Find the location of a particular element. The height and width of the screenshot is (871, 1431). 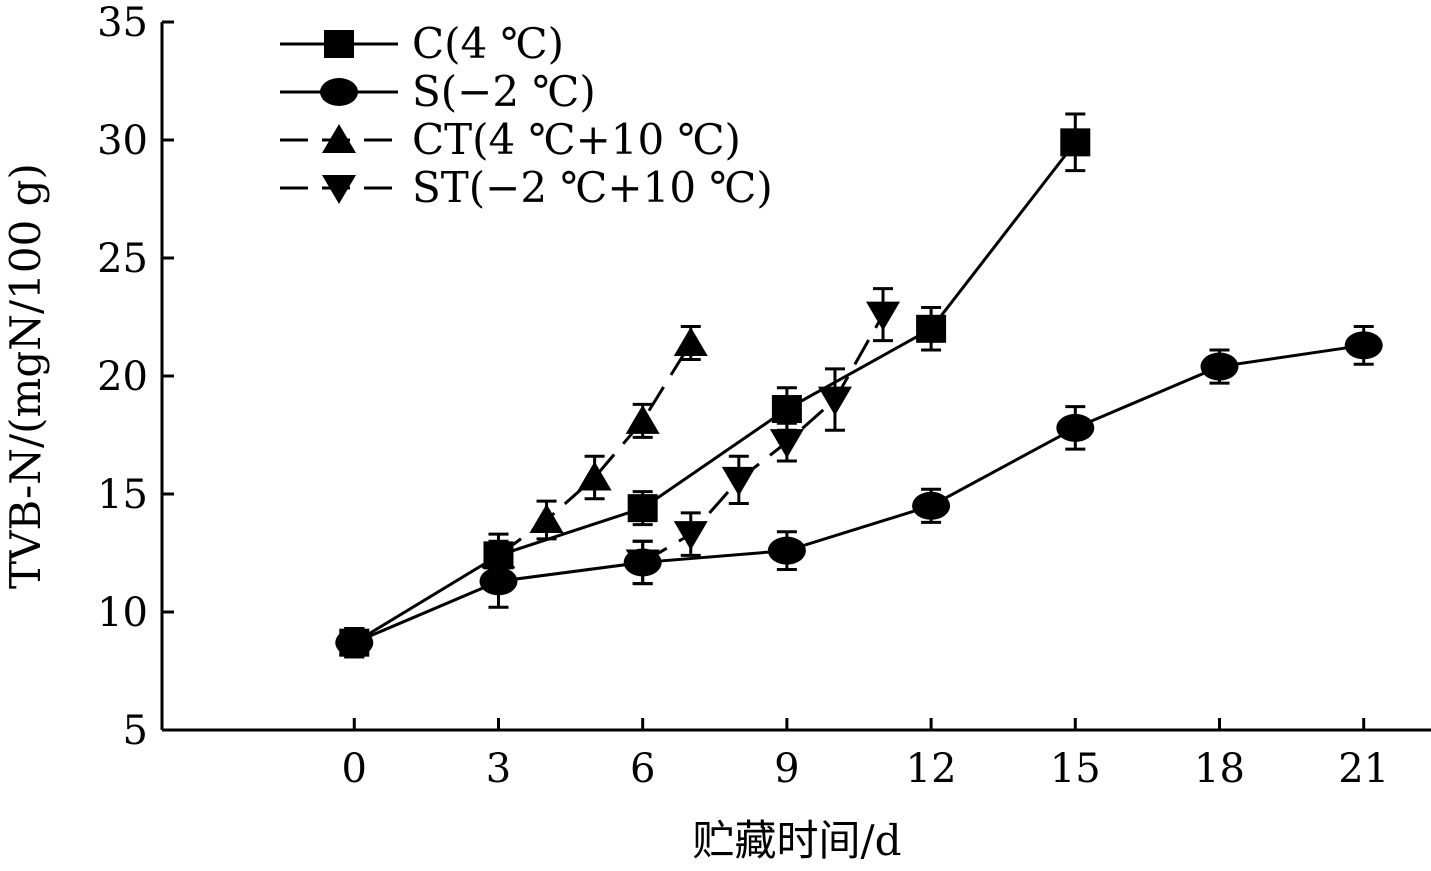

legend-label: S(−2 ℃) is located at coordinates (504, 91).